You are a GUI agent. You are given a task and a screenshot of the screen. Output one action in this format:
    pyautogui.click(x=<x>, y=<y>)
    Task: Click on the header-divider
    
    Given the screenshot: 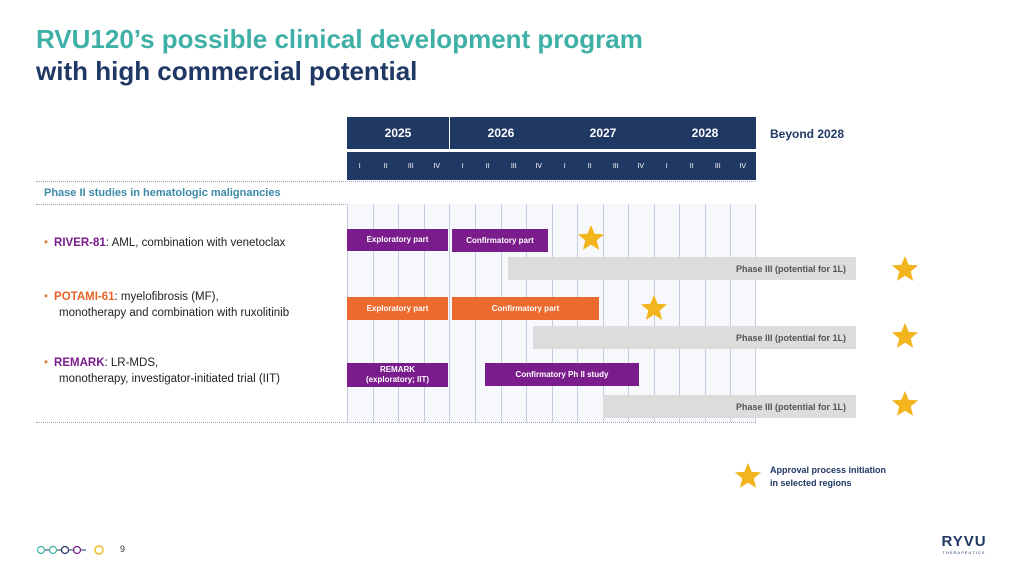 What is the action you would take?
    pyautogui.click(x=396, y=181)
    